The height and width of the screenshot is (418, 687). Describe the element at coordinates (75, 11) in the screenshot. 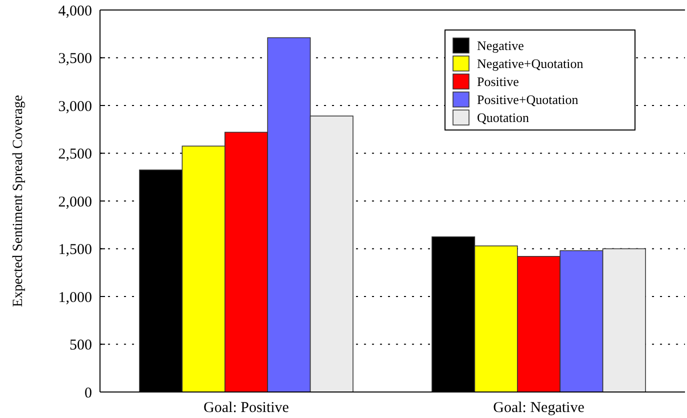

I see `y-tick-label: 4,000` at that location.